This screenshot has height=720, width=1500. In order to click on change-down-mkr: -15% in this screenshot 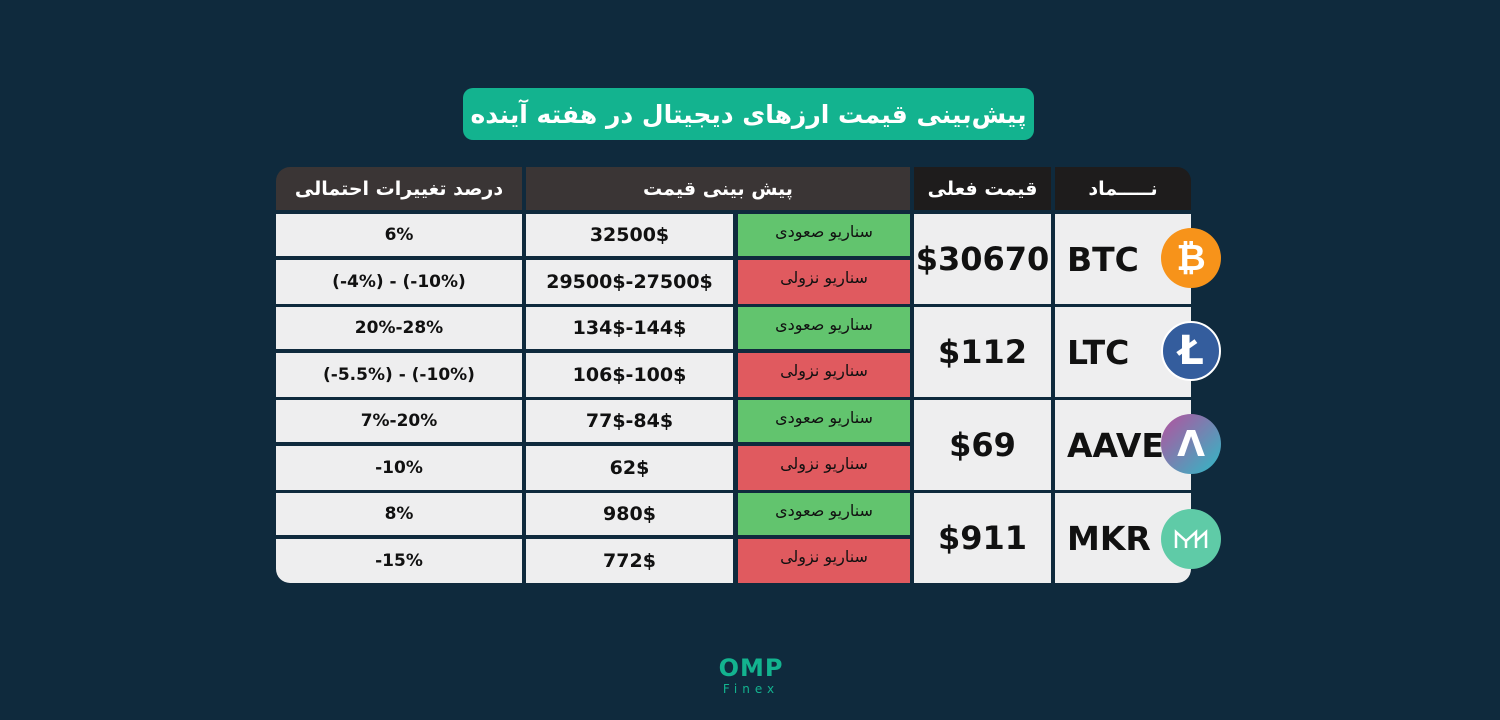, I will do `click(399, 561)`.